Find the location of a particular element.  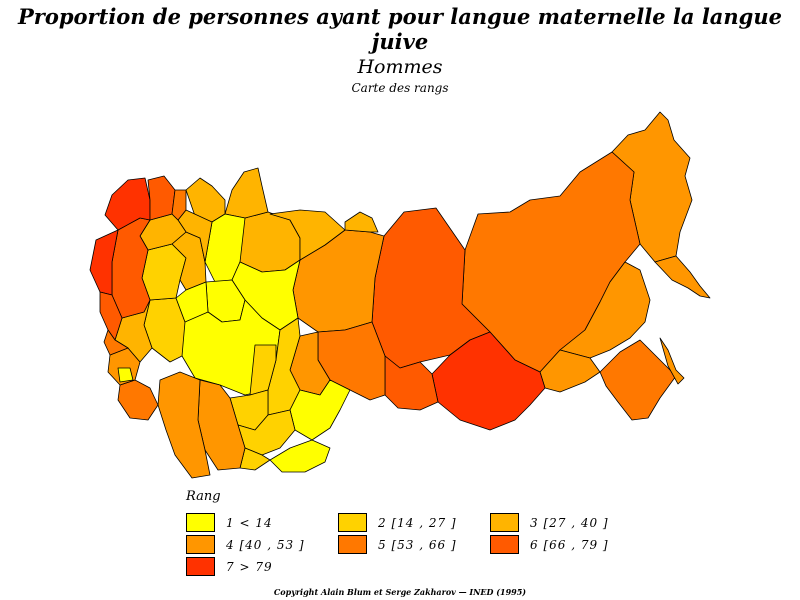

legend-label: 6 [66 , 79 ] is located at coordinates (569, 545).